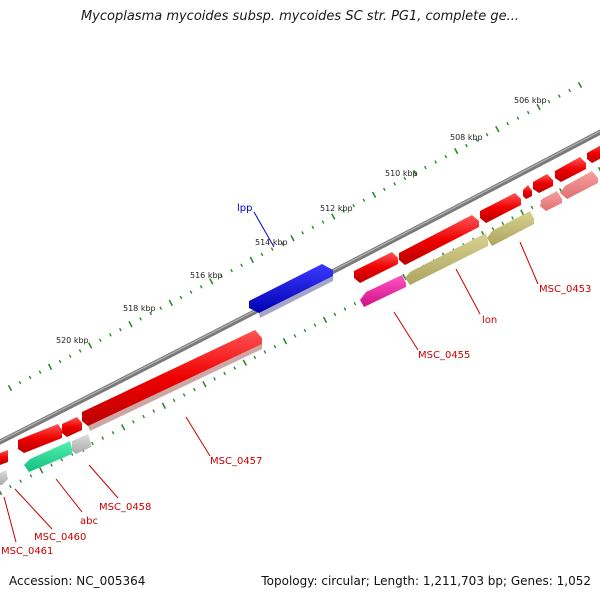 The width and height of the screenshot is (600, 600). I want to click on gene-lpp, so click(291, 288).